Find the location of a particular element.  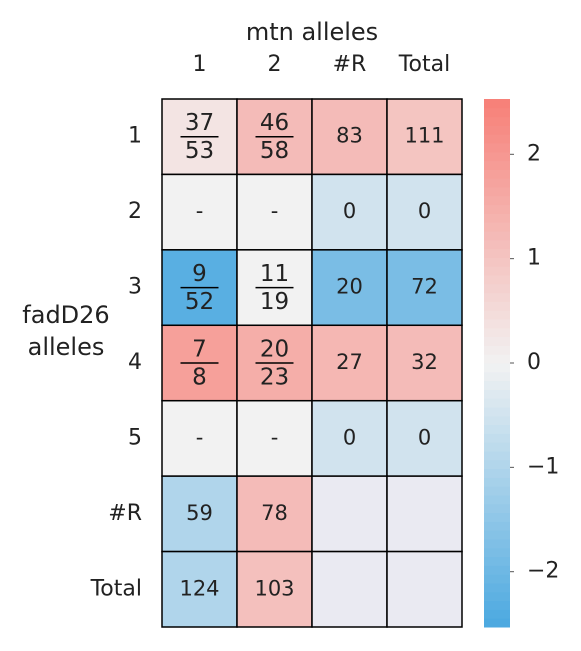

row-label: 3 is located at coordinates (135, 287).